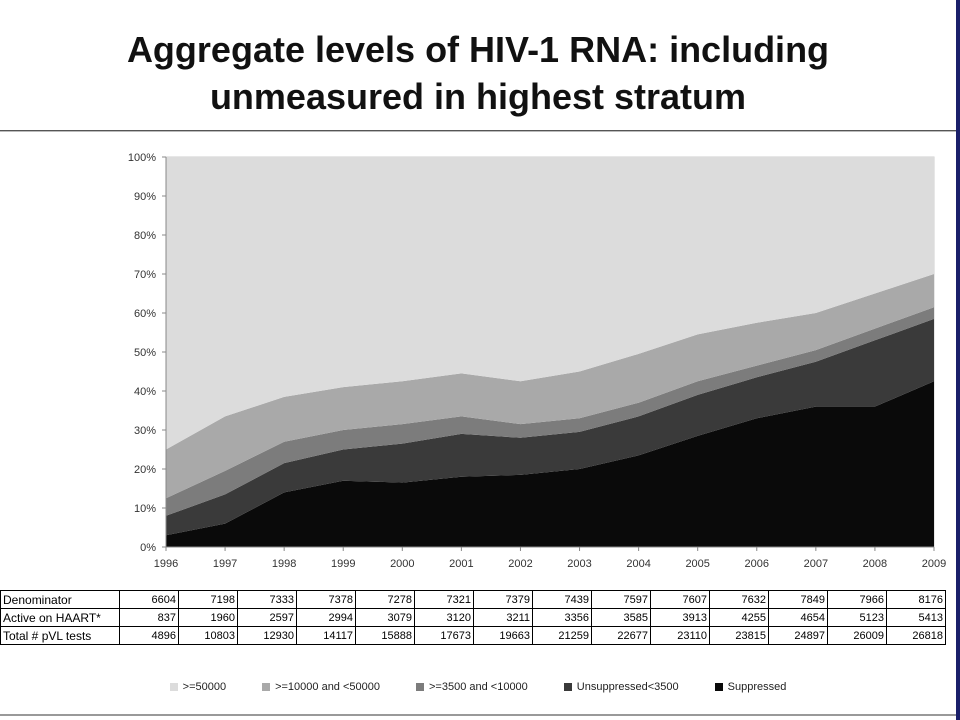  Describe the element at coordinates (739, 599) in the screenshot. I see `table-cell: 7632` at that location.